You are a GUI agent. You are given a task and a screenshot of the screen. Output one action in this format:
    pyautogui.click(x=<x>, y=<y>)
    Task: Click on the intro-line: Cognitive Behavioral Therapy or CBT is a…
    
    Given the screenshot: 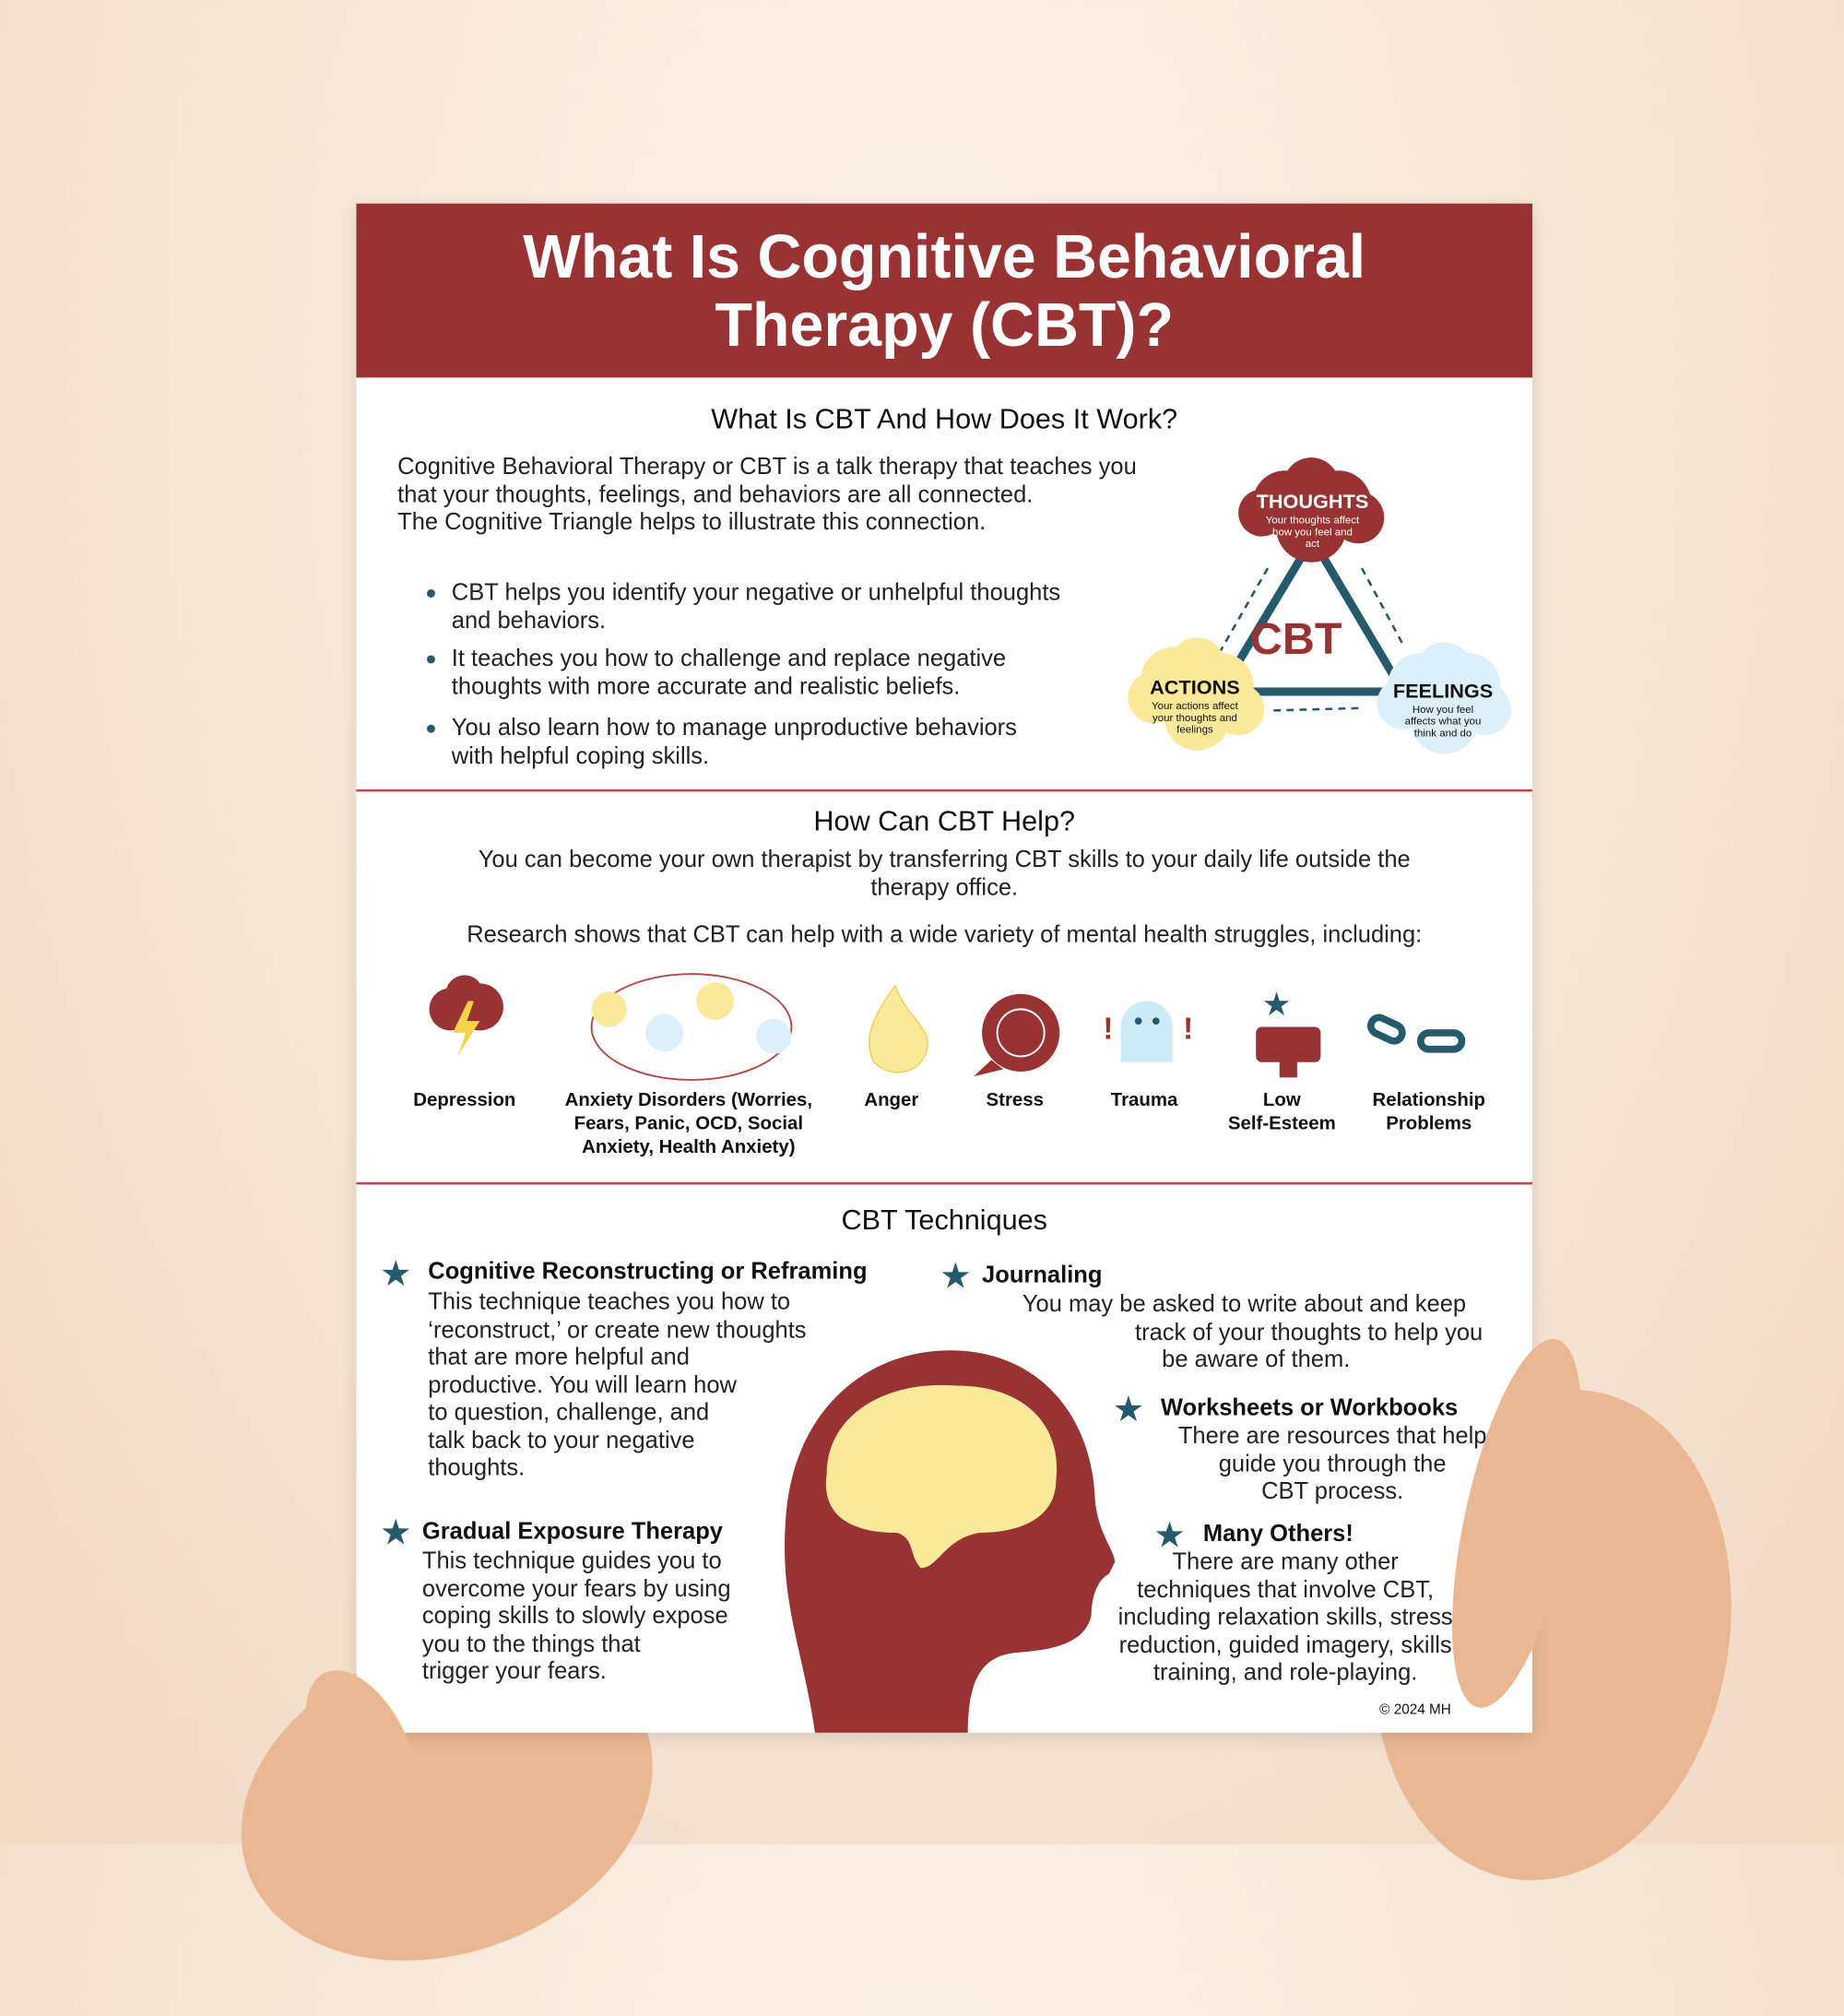 What is the action you would take?
    pyautogui.click(x=767, y=467)
    